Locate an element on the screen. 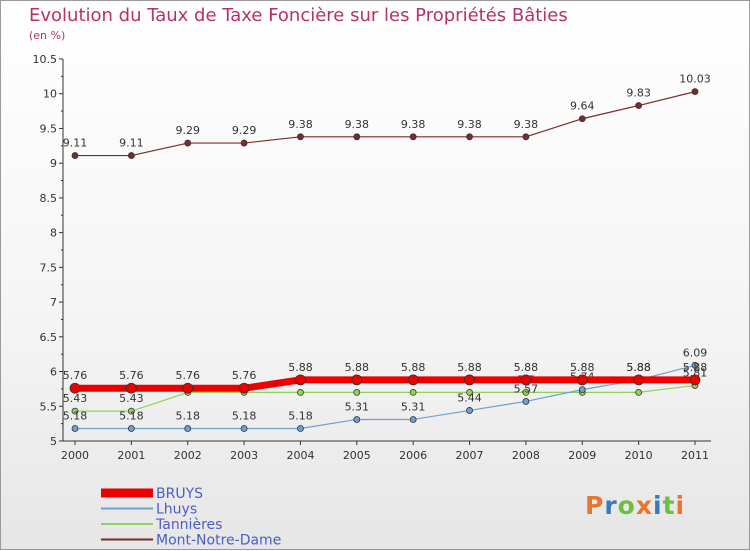 Image resolution: width=750 pixels, height=551 pixels. y-tick-label: 9 is located at coordinates (53, 163).